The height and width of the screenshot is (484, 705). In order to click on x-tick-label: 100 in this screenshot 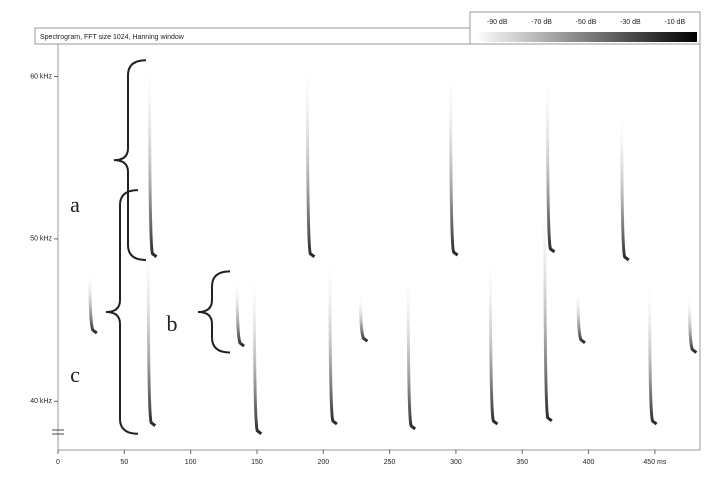, I will do `click(191, 462)`.